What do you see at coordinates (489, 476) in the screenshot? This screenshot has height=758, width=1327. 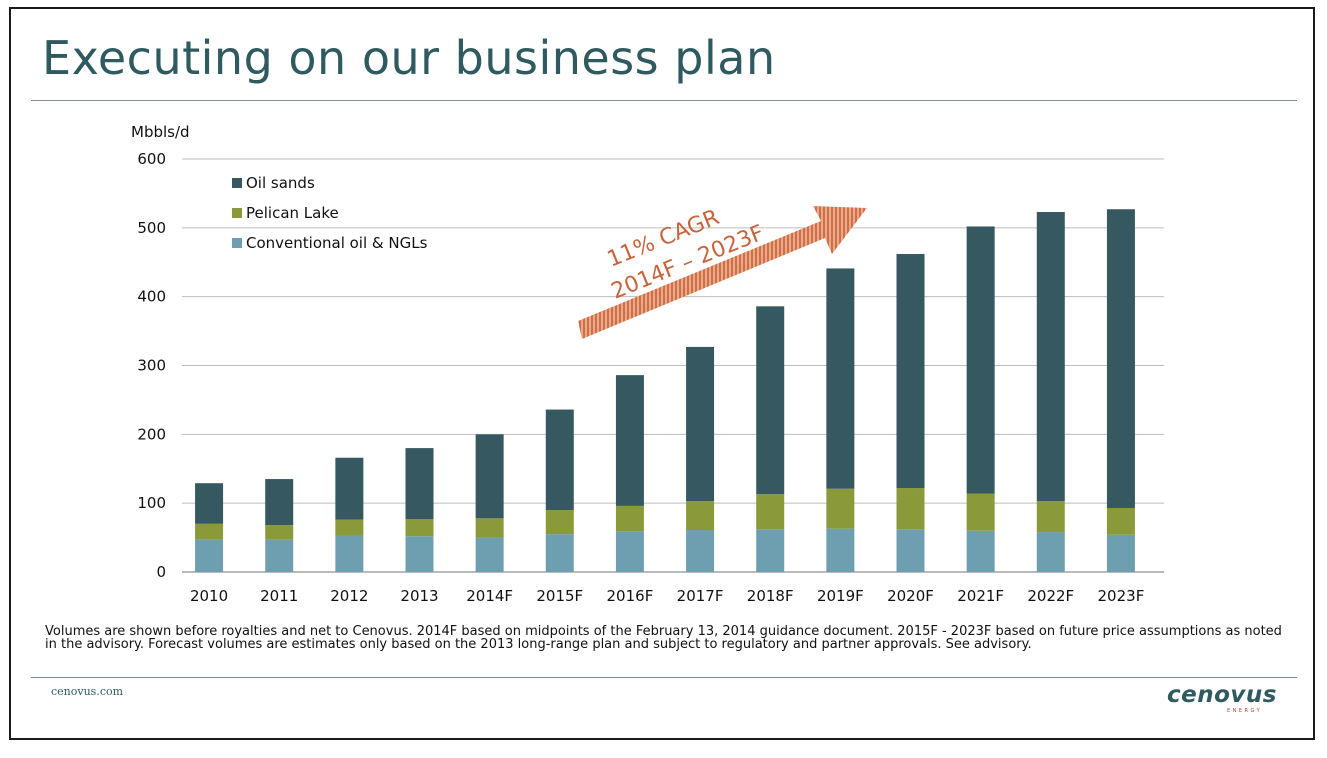 I see `bar-2014F-oil-sands` at bounding box center [489, 476].